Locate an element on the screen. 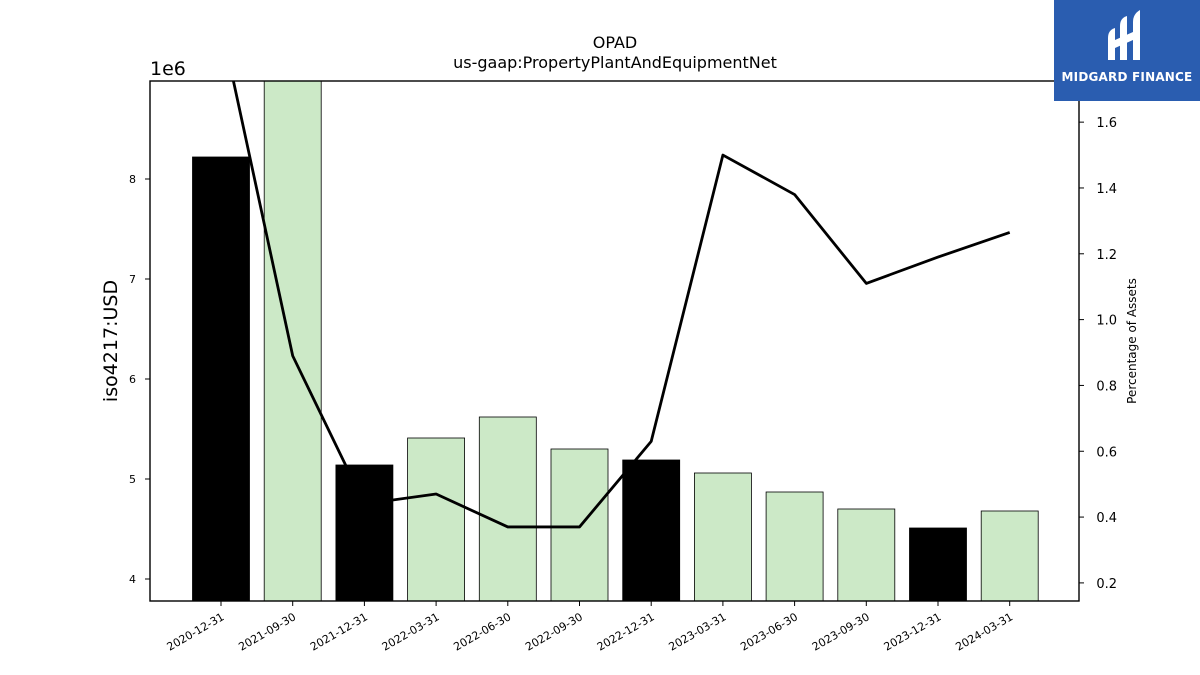 This screenshot has height=675, width=1200. chart-title: OPAD is located at coordinates (615, 42).